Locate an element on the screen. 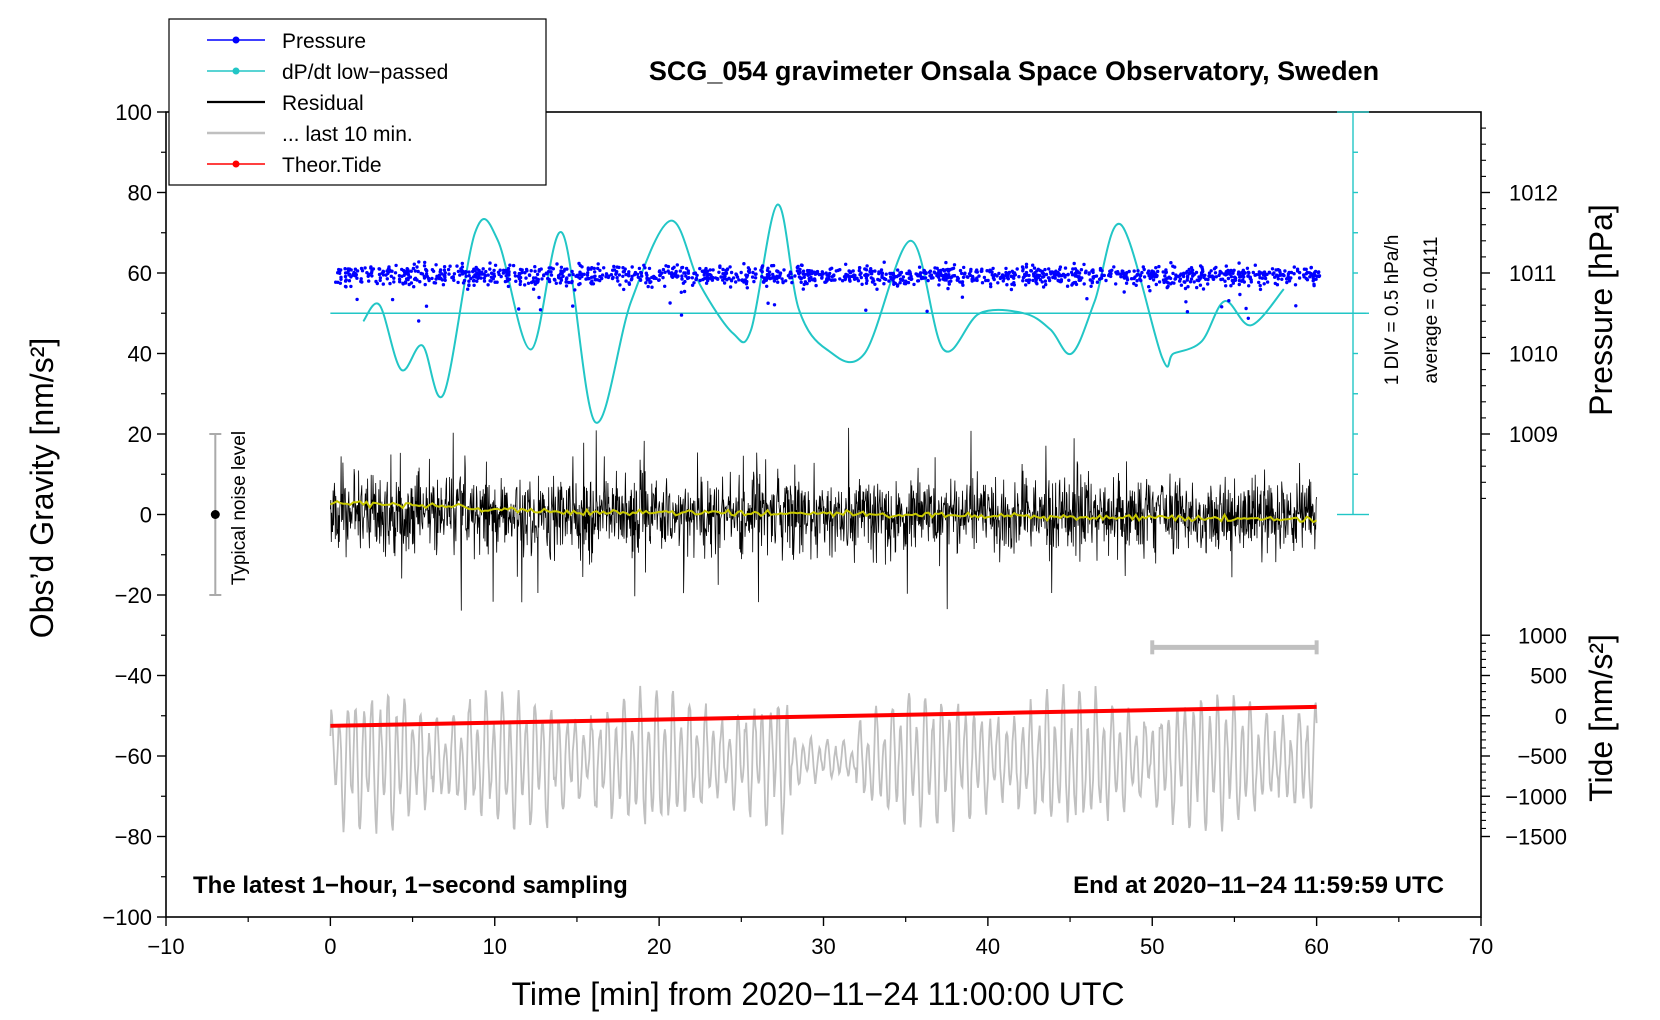  y-tick-label: −20 is located at coordinates (133, 595).